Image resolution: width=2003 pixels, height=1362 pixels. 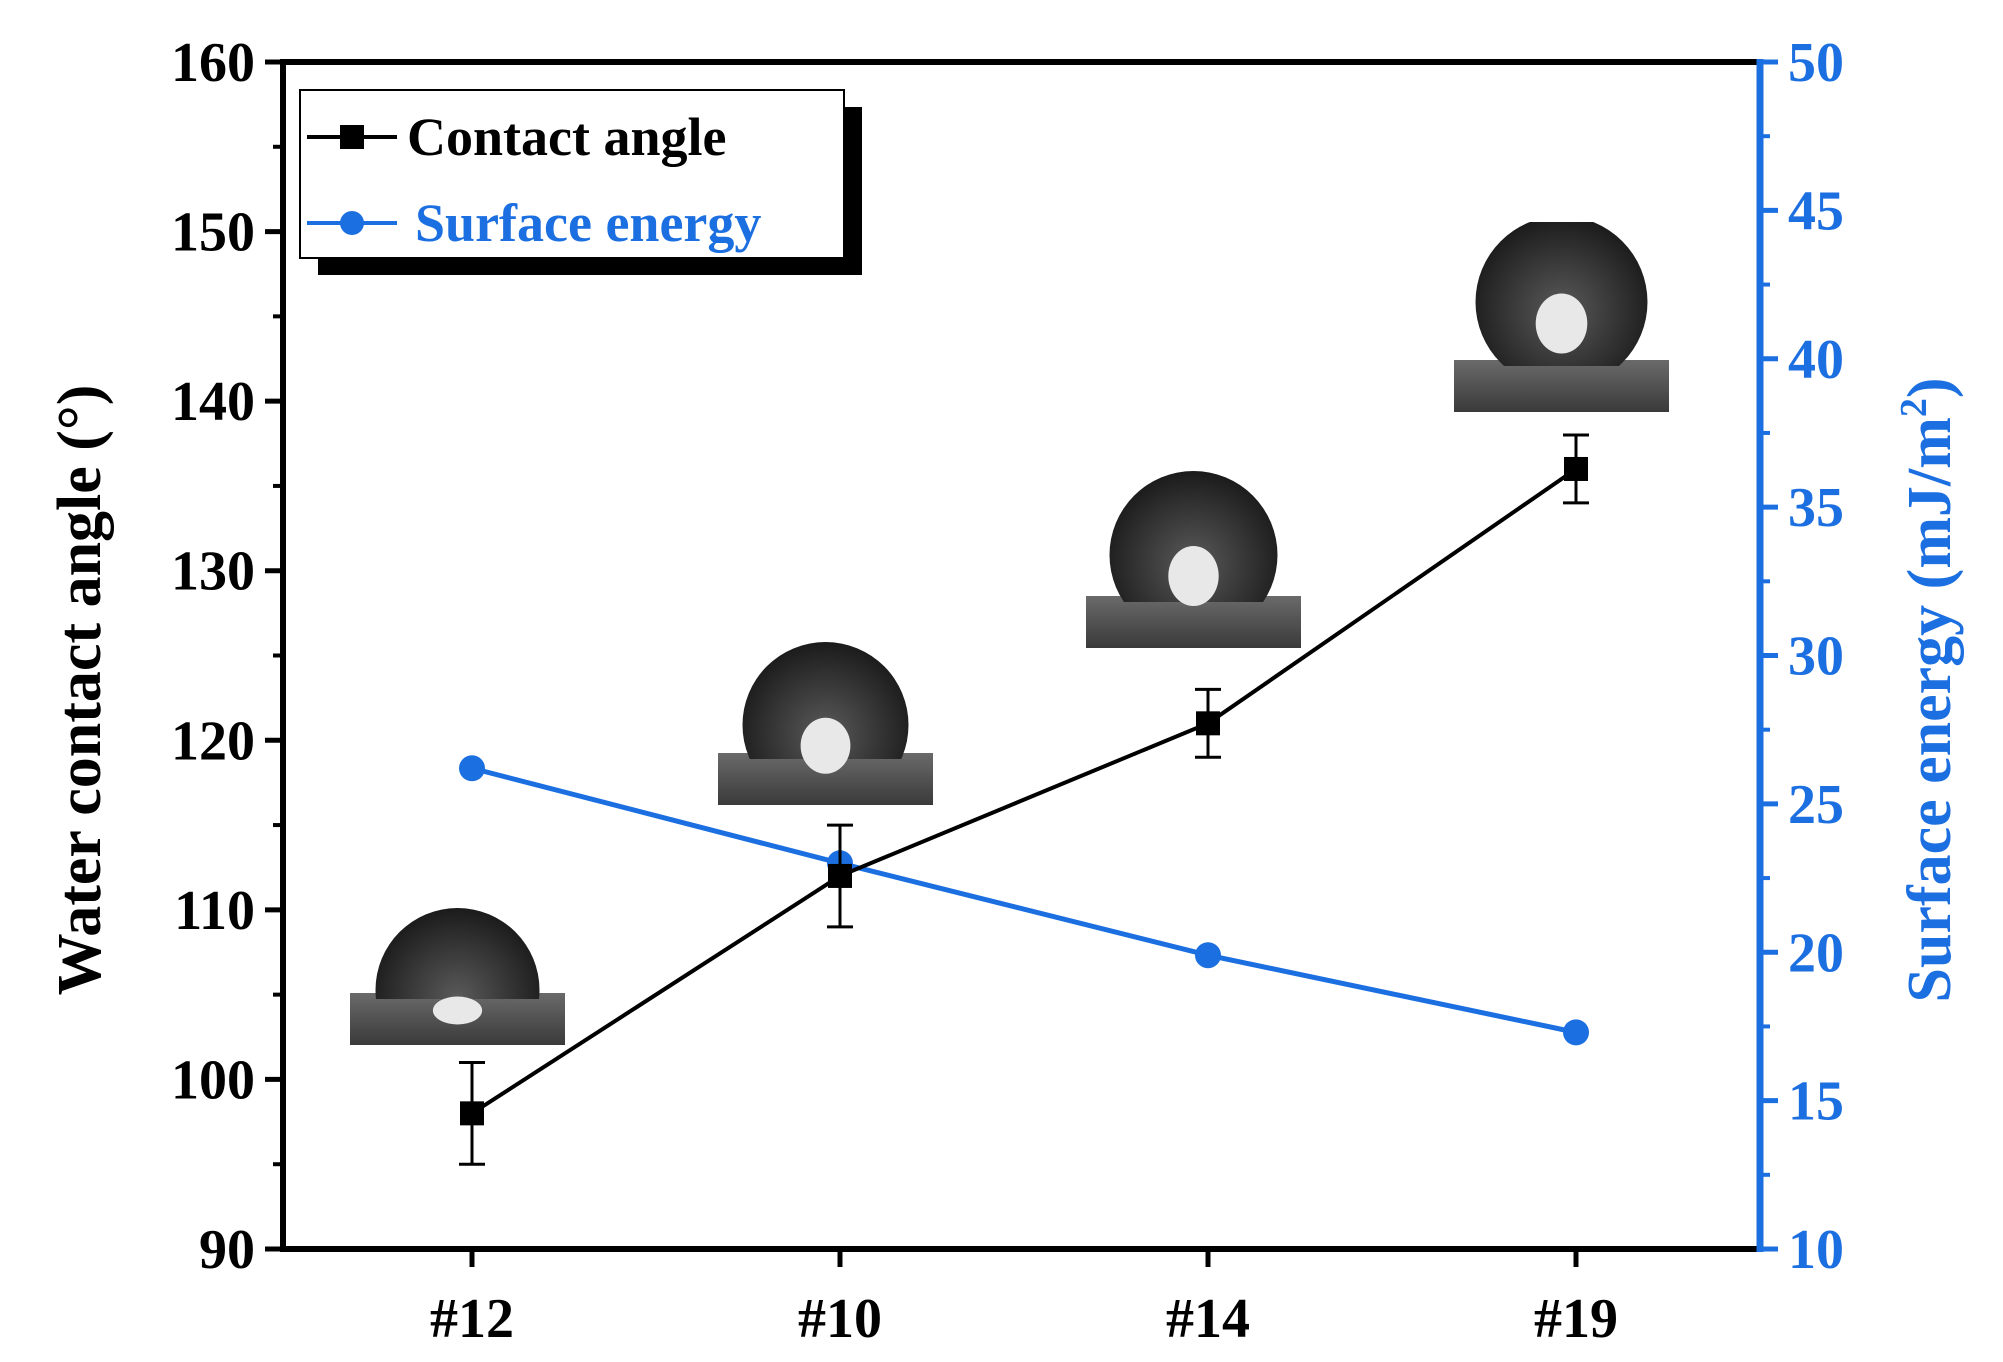 I want to click on inset-substrate, so click(x=1561, y=386).